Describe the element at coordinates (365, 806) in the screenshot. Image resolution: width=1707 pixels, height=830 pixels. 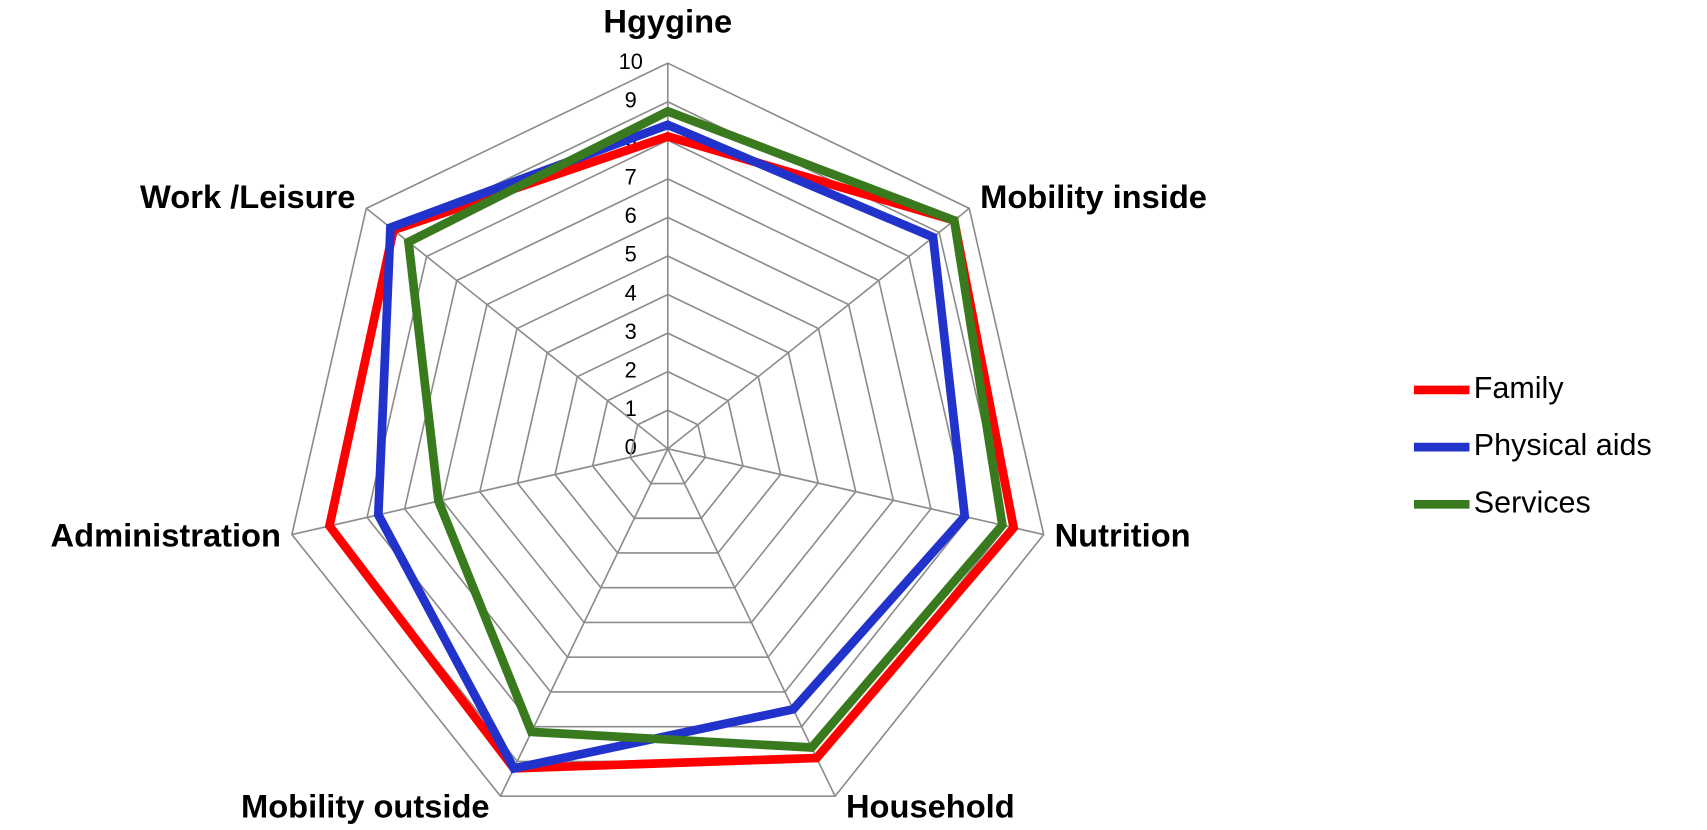
I see `category-label: Mobility outside` at that location.